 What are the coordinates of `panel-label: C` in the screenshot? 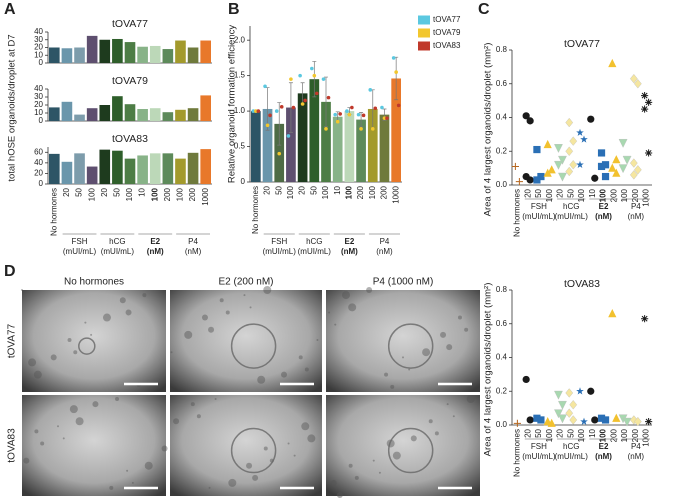 It's located at (484, 9).